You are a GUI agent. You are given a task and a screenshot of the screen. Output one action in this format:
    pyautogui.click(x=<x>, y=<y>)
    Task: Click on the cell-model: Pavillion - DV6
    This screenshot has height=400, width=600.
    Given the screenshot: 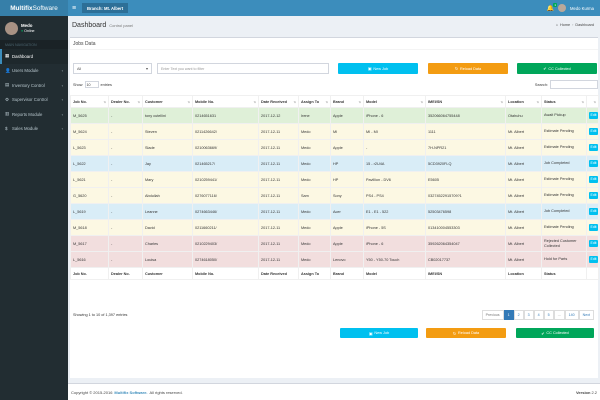 What is the action you would take?
    pyautogui.click(x=394, y=179)
    